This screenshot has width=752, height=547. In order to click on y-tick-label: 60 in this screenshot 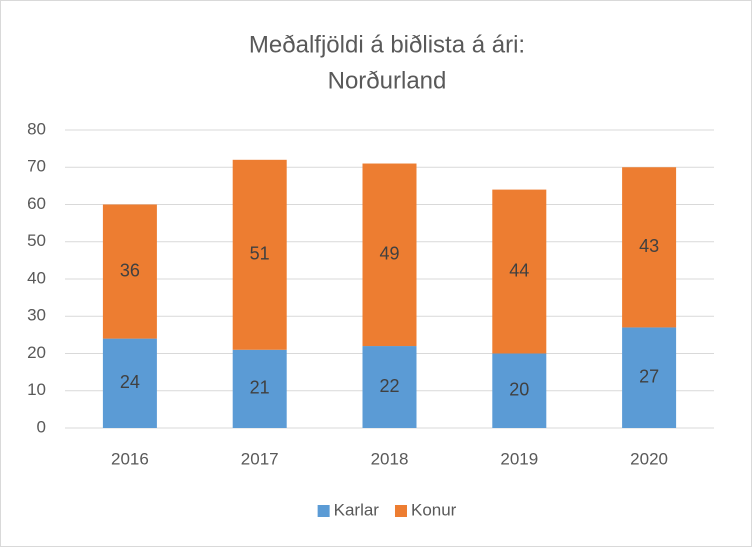, I will do `click(36, 203)`.